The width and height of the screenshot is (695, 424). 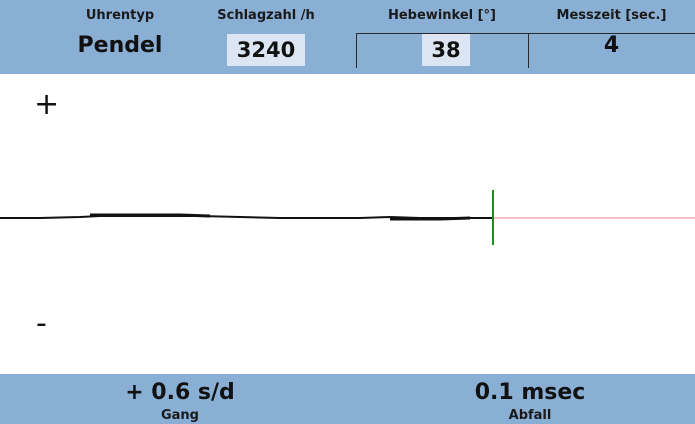 I want to click on gang-value: + 0.6 s/d, so click(x=180, y=392).